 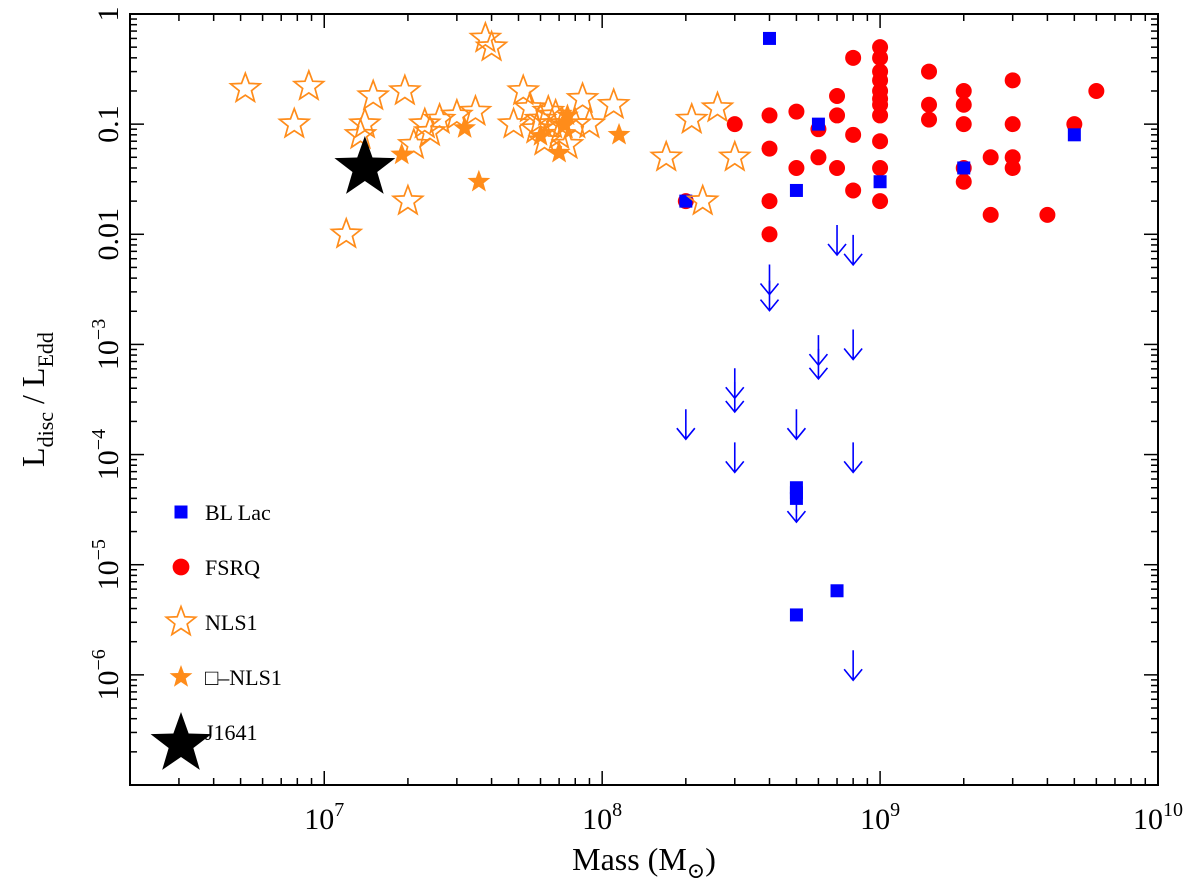 I want to click on y-tick-label: 10−3, so click(x=106, y=344).